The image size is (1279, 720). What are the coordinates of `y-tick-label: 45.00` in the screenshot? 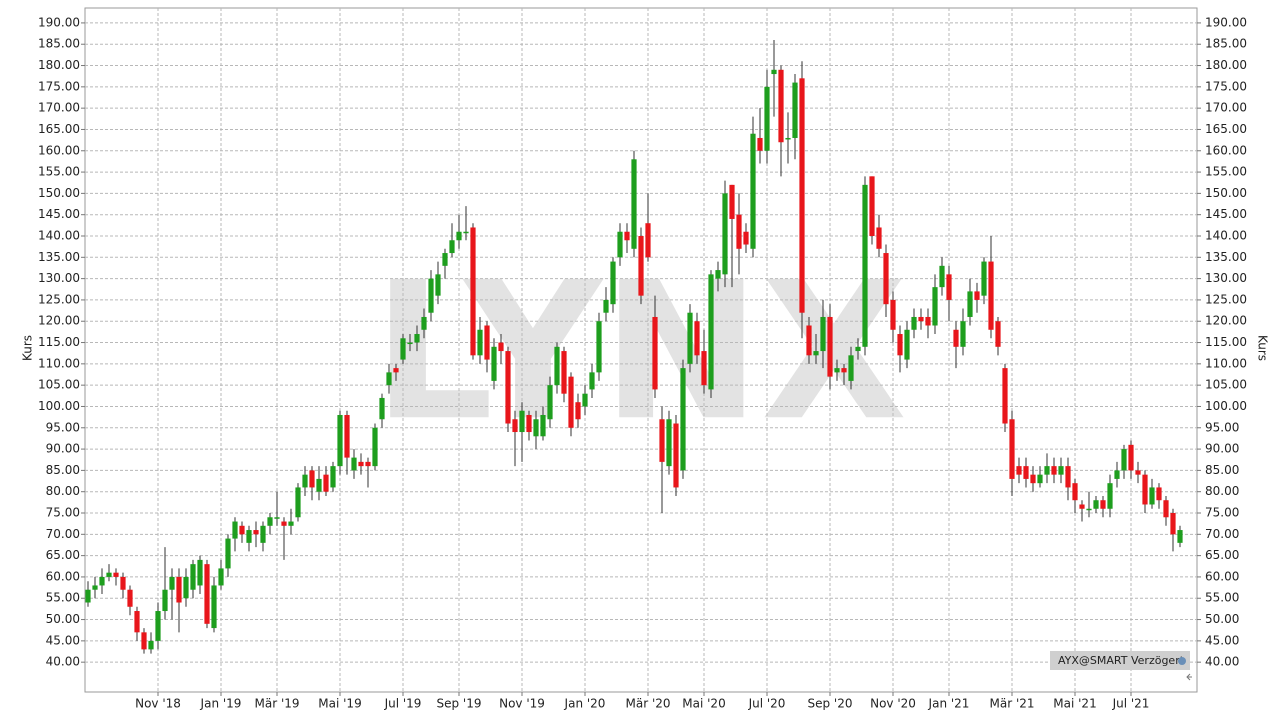 It's located at (63, 640).